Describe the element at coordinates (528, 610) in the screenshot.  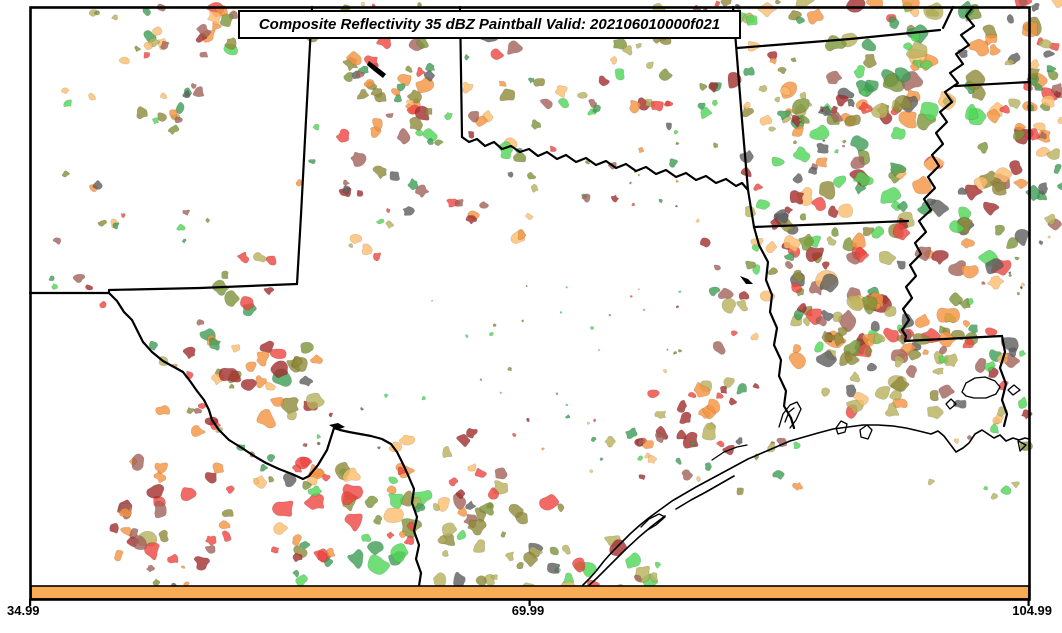
I see `colorbar-label-center: 69.99` at that location.